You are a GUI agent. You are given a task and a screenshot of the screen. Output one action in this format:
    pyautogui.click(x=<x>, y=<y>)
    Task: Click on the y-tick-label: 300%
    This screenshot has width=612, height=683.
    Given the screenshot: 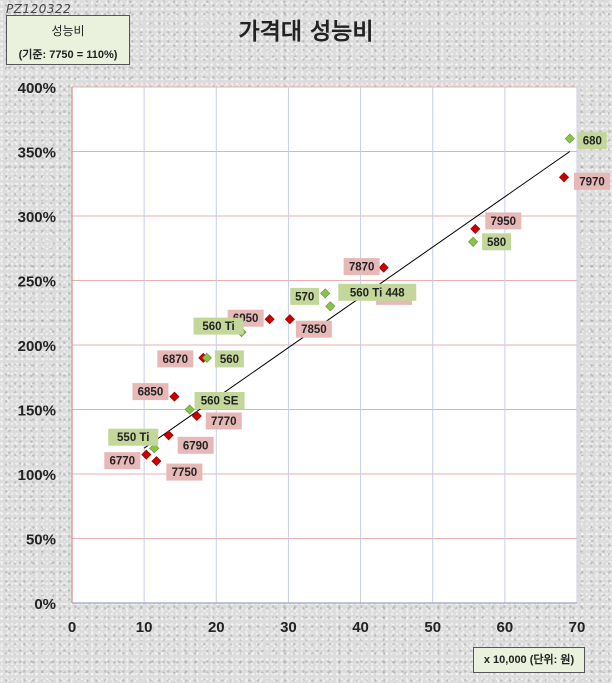 What is the action you would take?
    pyautogui.click(x=37, y=217)
    